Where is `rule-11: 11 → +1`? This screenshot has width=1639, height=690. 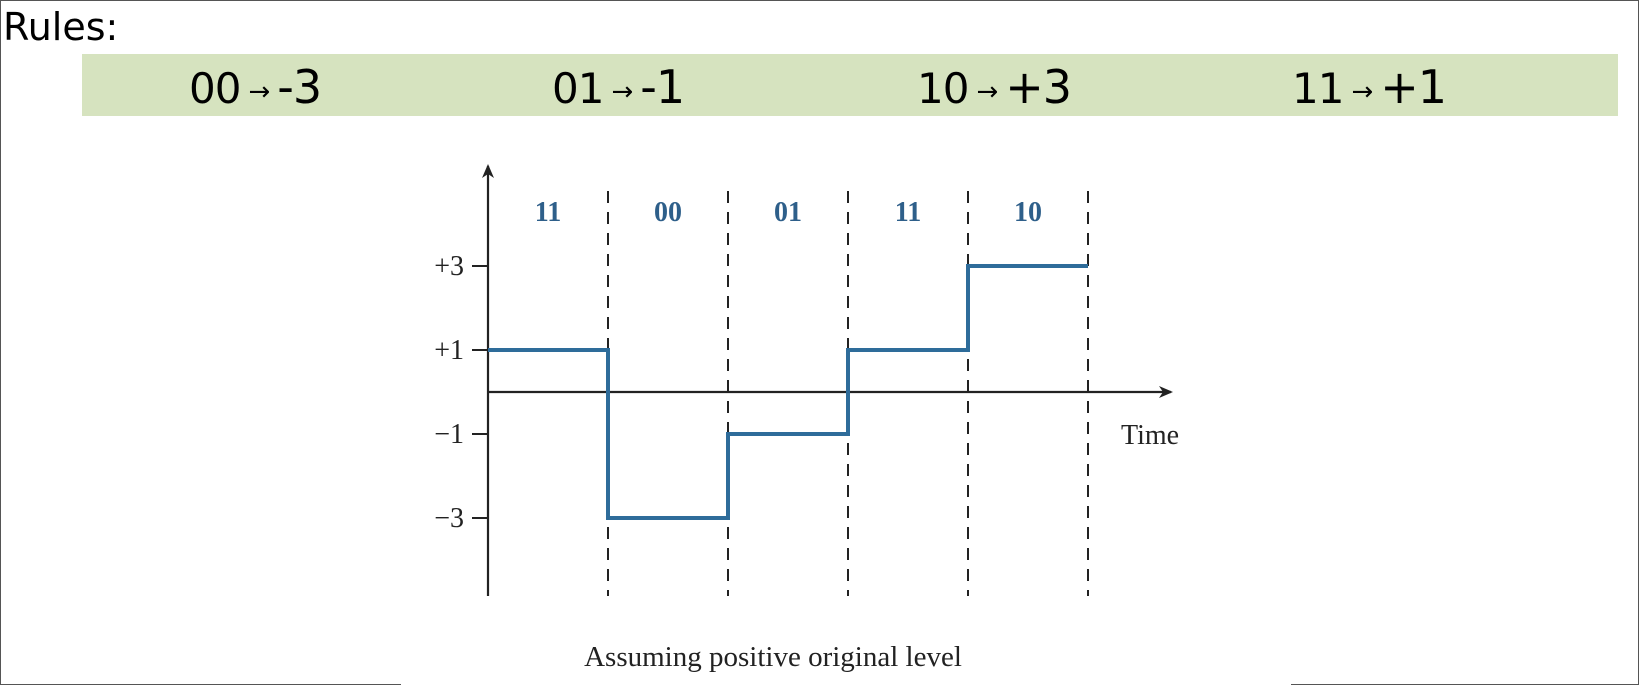
rule-11: 11 → +1 is located at coordinates (1369, 87).